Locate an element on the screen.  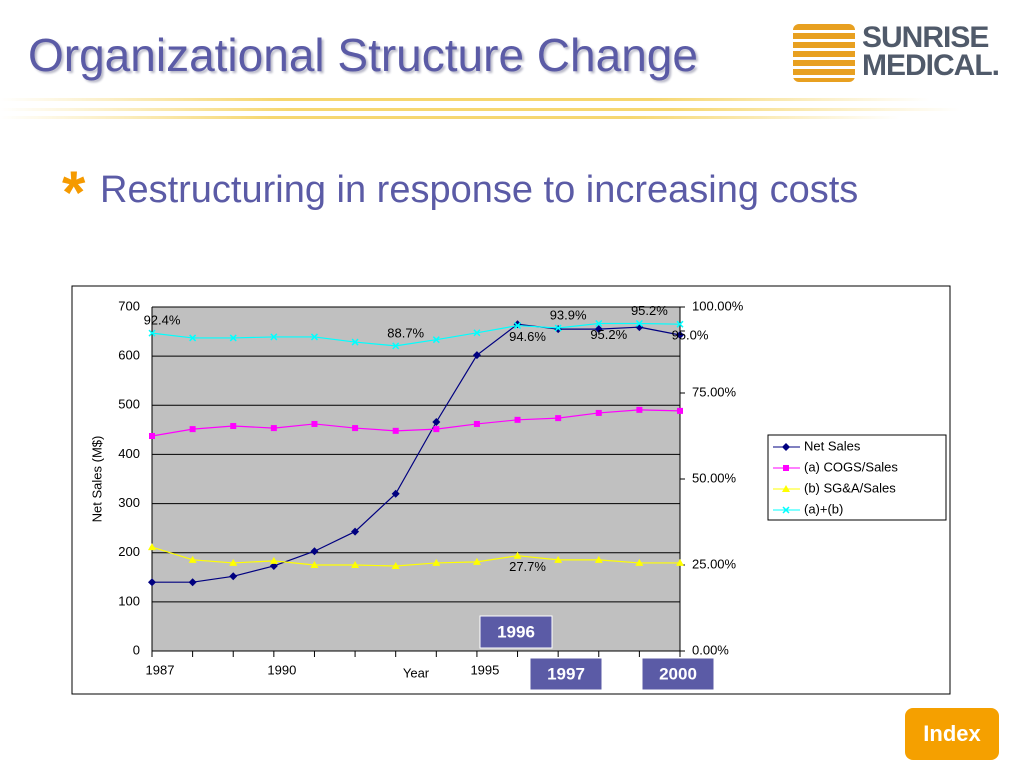
data-label: 27.7% is located at coordinates (527, 566).